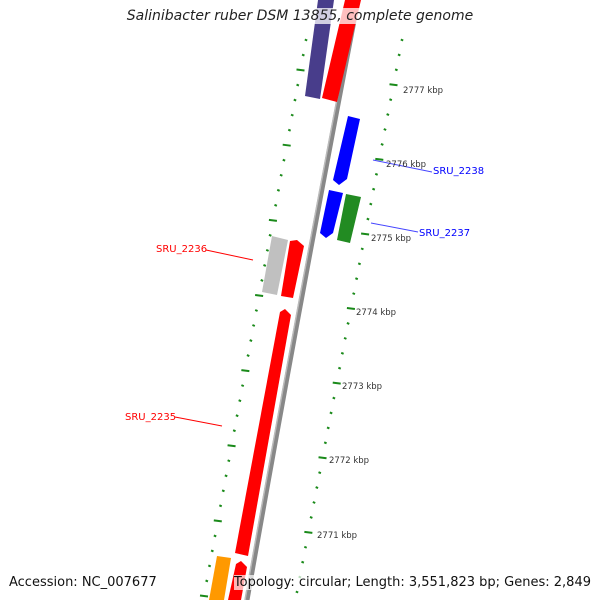 The width and height of the screenshot is (600, 600). Describe the element at coordinates (229, 255) in the screenshot. I see `label-line-sru2236` at that location.